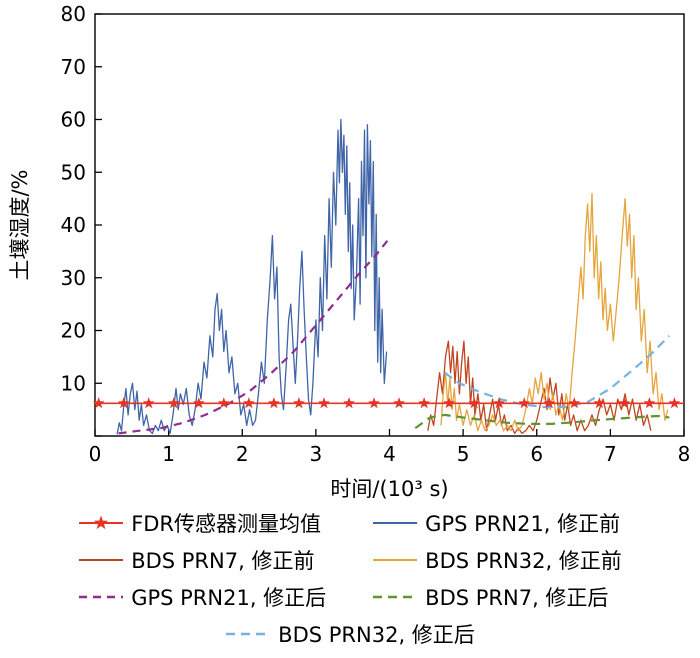  I want to click on legend-label-gps-prn21-after: GPS PRN21, 修正后, so click(229, 598).